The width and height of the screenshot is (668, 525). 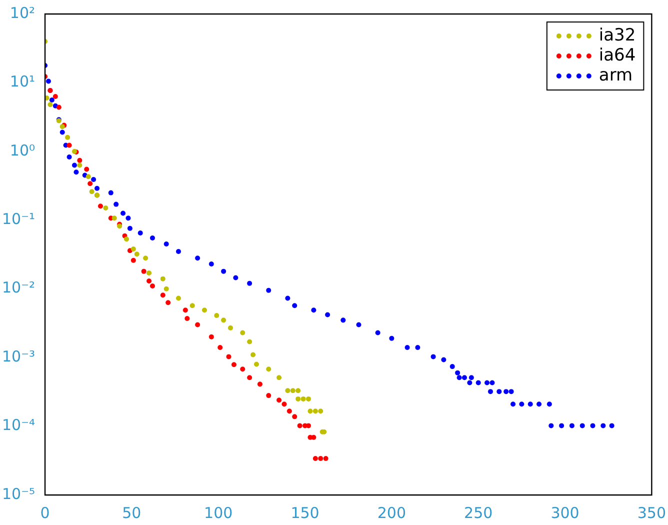 I want to click on legend-label: ia32, so click(x=617, y=35).